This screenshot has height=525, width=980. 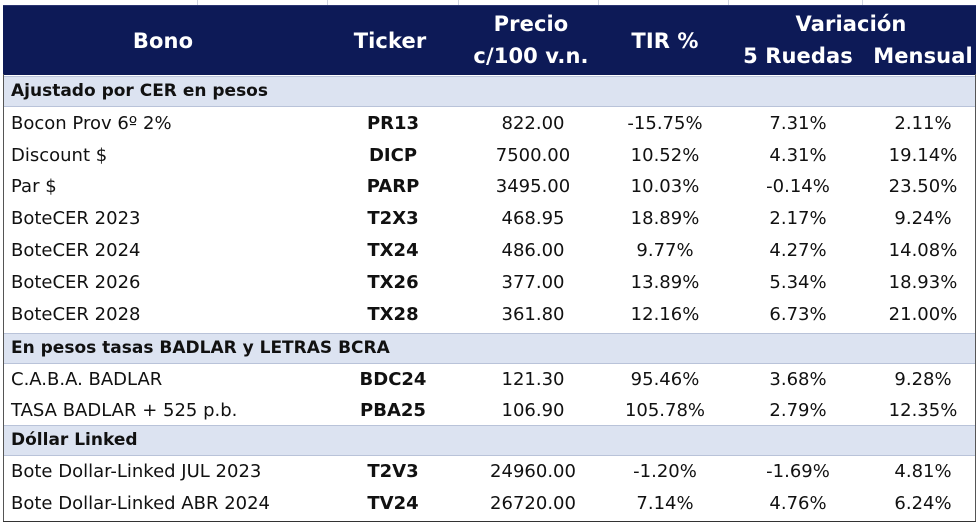 What do you see at coordinates (489, 91) in the screenshot?
I see `section-header: Ajustado por CER en pesos` at bounding box center [489, 91].